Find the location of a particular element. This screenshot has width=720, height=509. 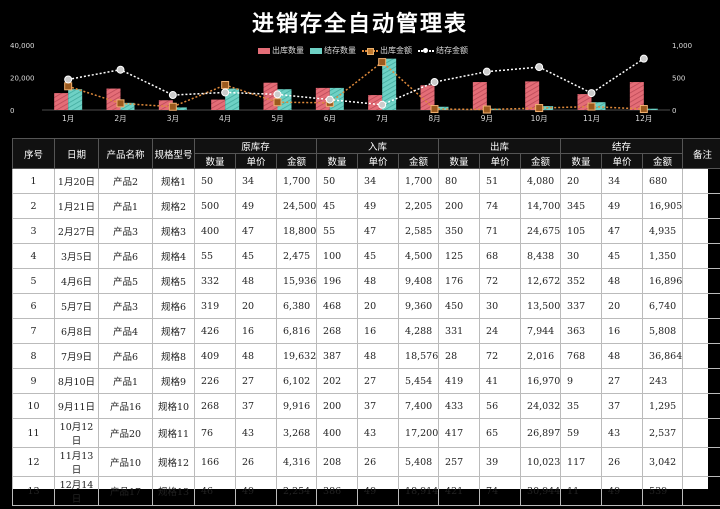

table-cell: 680 is located at coordinates (663, 181).